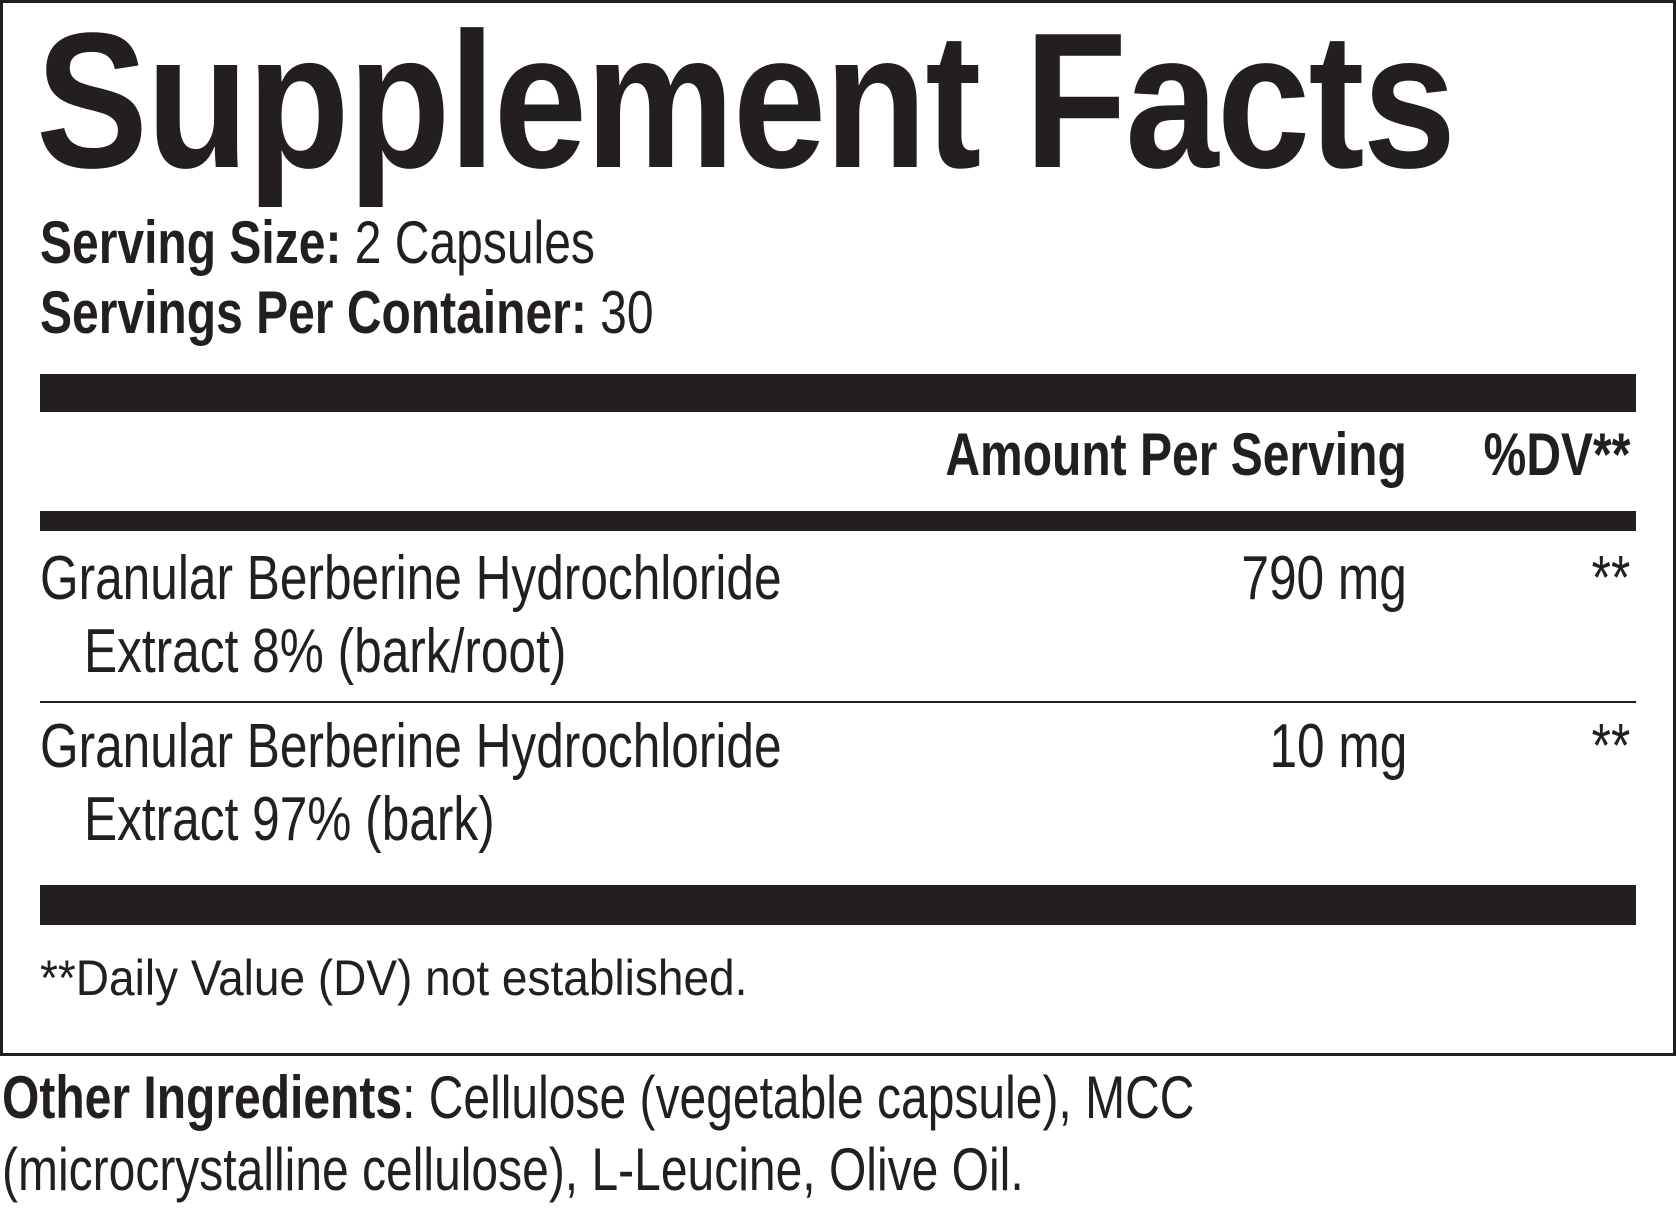  I want to click on serving-size-value: 2 Capsules, so click(468, 242).